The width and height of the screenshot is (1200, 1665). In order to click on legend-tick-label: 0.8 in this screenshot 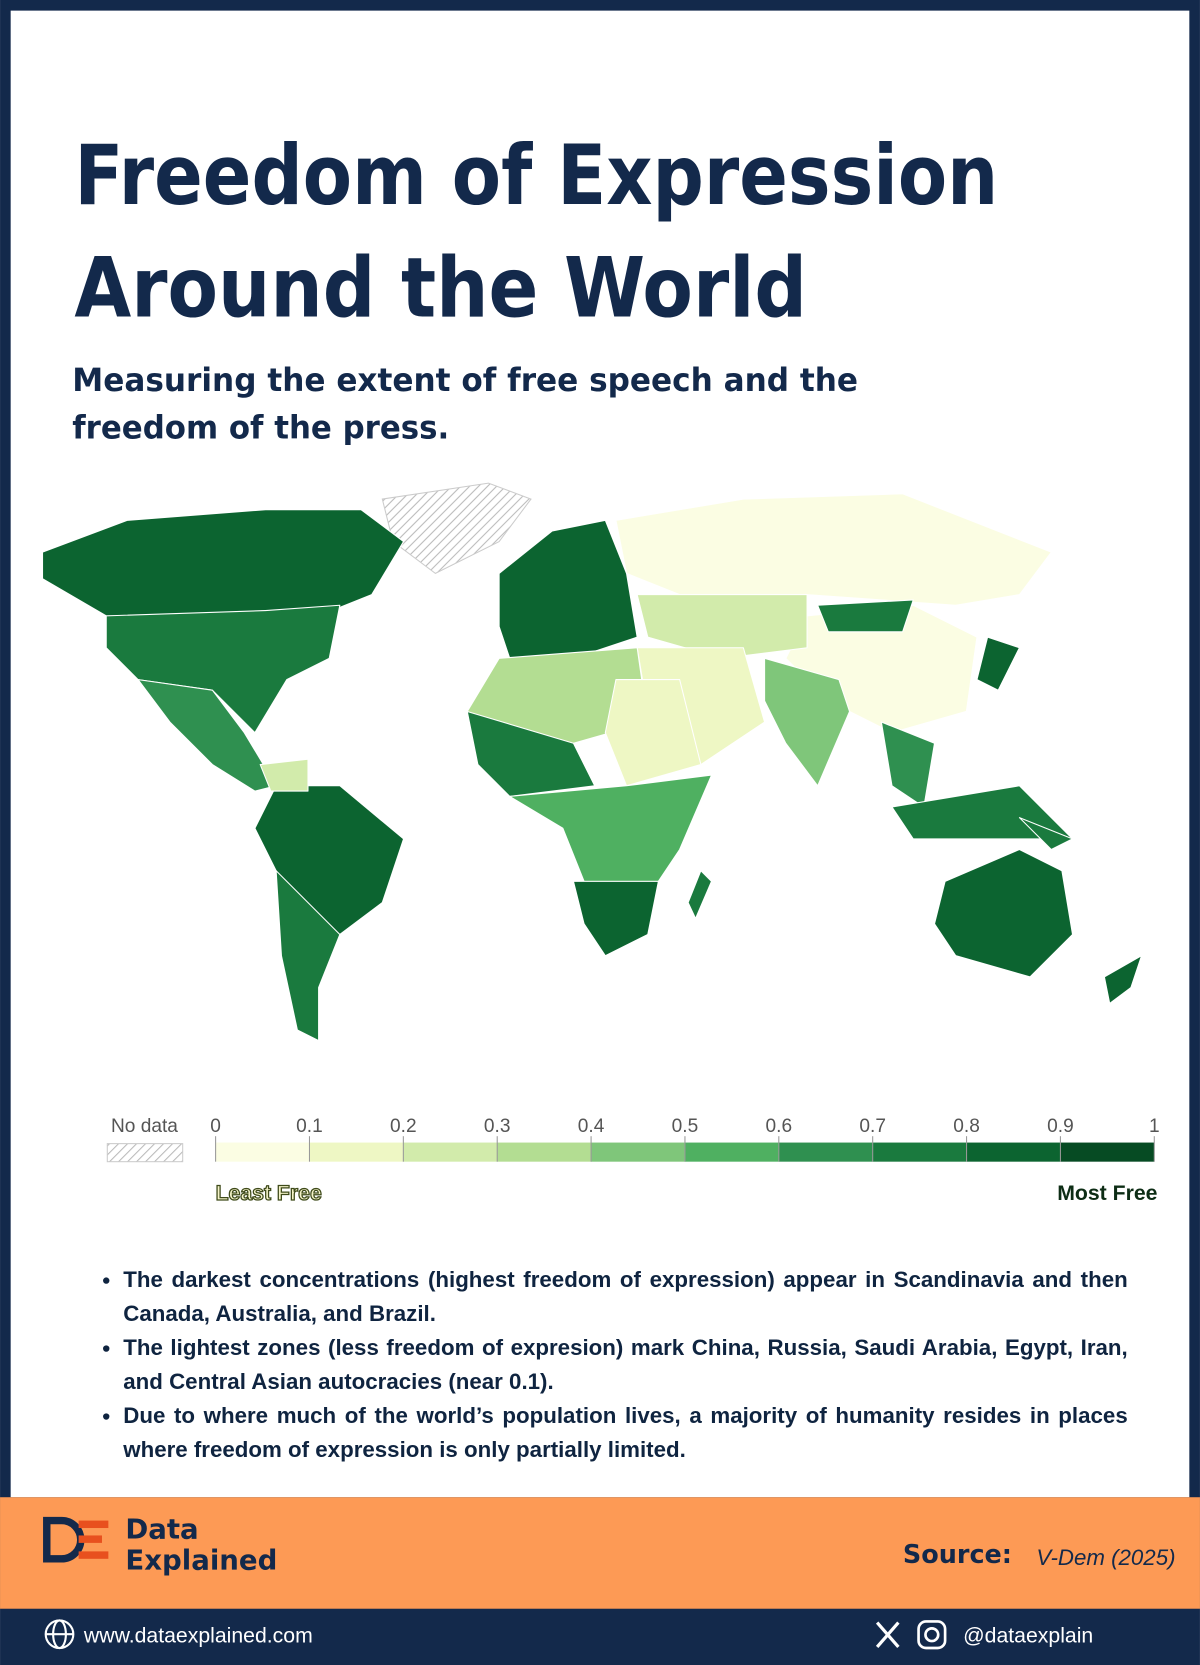, I will do `click(966, 1126)`.